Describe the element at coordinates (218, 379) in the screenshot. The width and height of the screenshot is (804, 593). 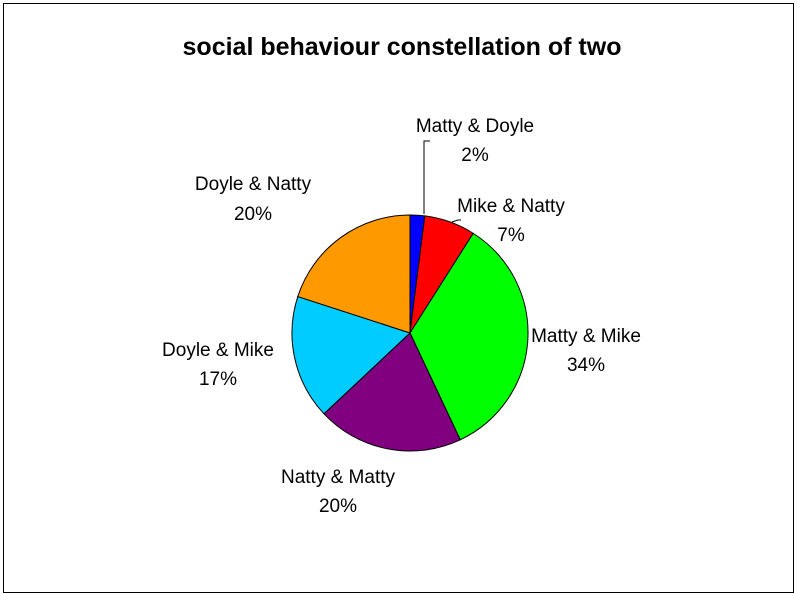
I see `slice-percent: 17%` at that location.